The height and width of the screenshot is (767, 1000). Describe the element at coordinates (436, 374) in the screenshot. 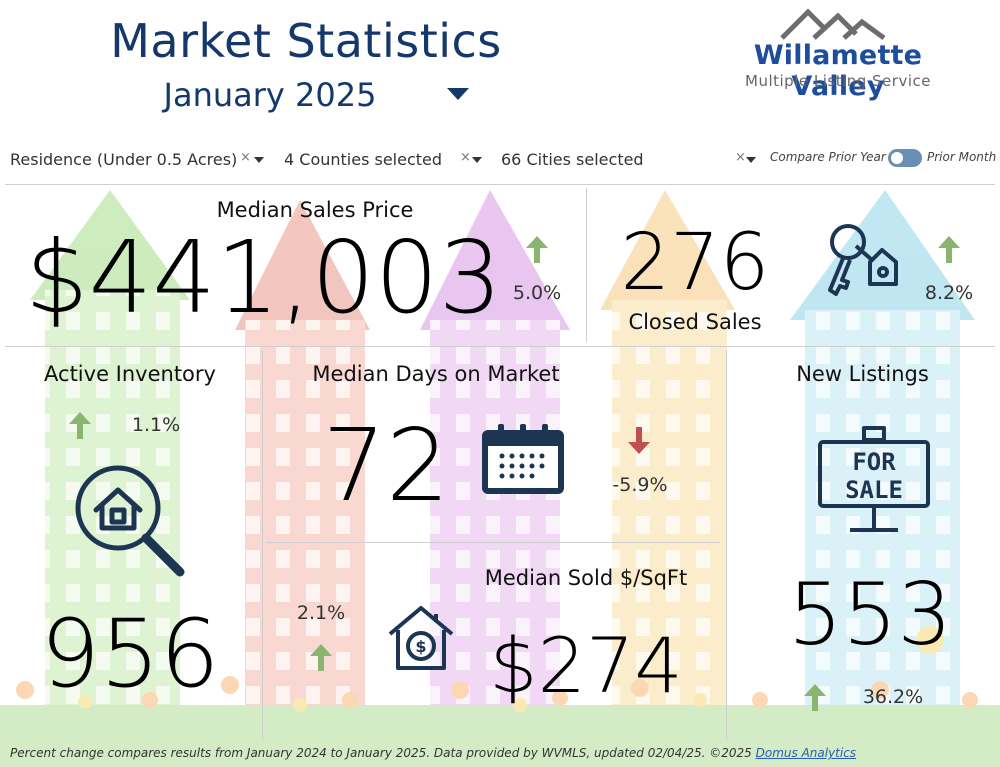

I see `median-dom-label: Median Days on Market` at that location.